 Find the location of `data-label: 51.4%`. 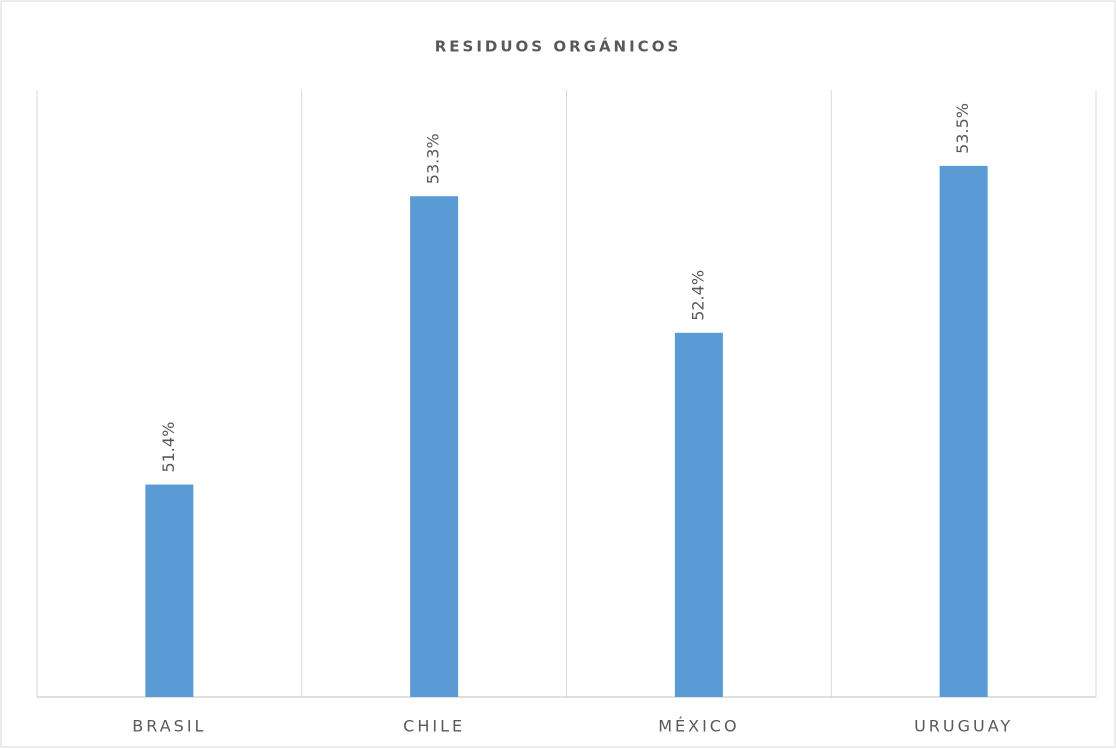

data-label: 51.4% is located at coordinates (168, 447).